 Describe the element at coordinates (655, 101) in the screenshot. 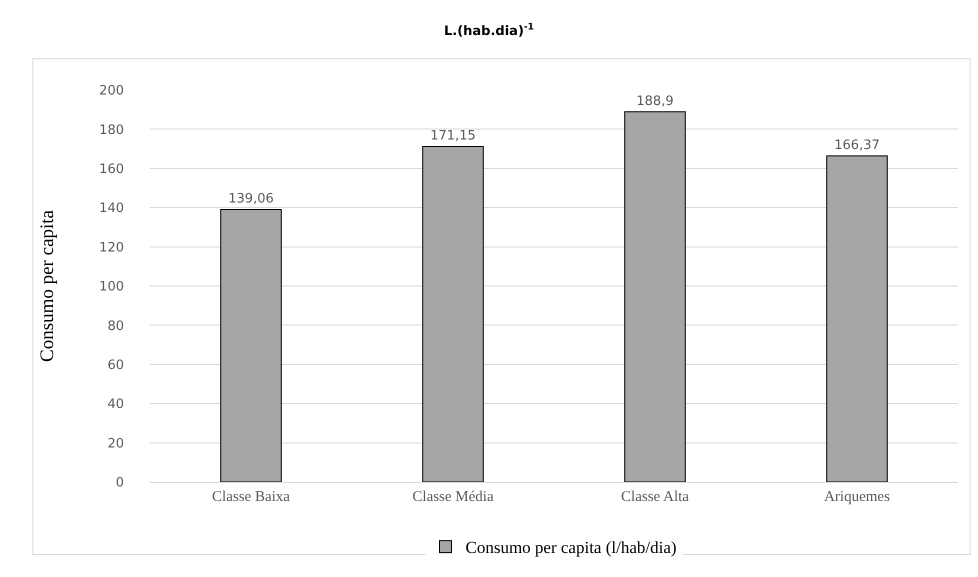

I see `data-label: 188,9` at that location.